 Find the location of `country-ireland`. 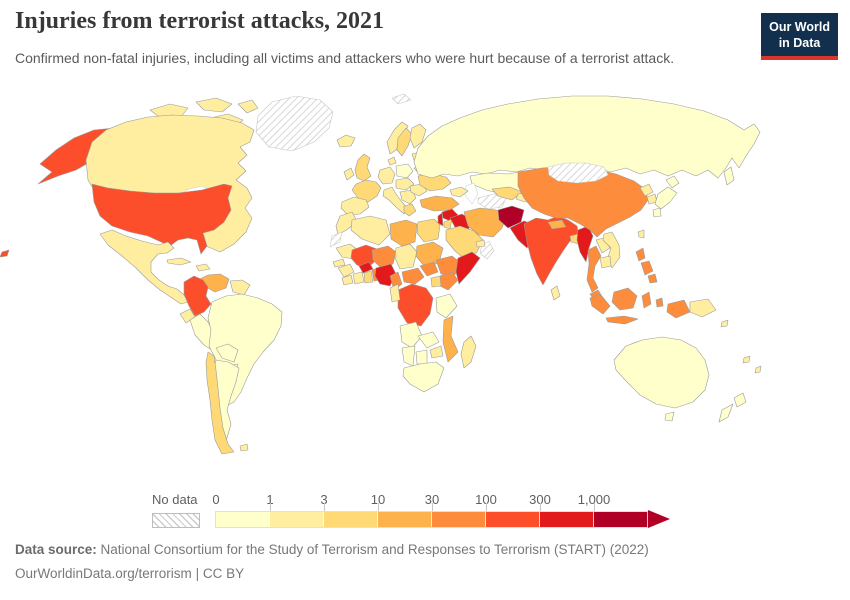

country-ireland is located at coordinates (349, 174).